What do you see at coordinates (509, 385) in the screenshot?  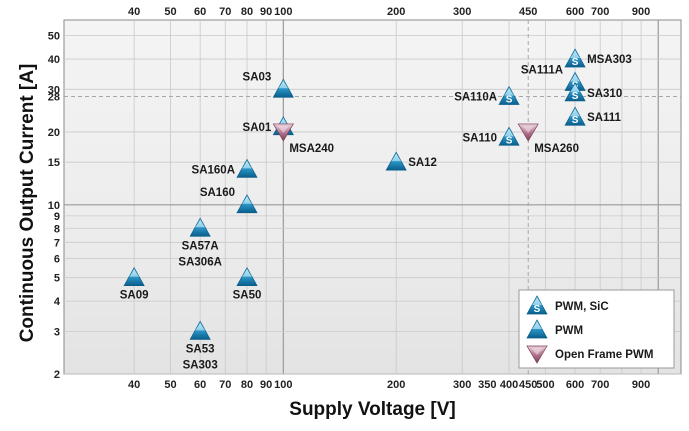 I see `x-tick-label-bottom: 400` at bounding box center [509, 385].